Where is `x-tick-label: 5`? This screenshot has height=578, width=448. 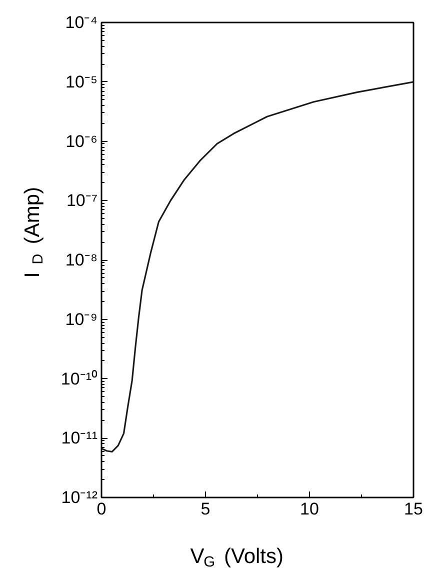
x-tick-label: 5 is located at coordinates (205, 509).